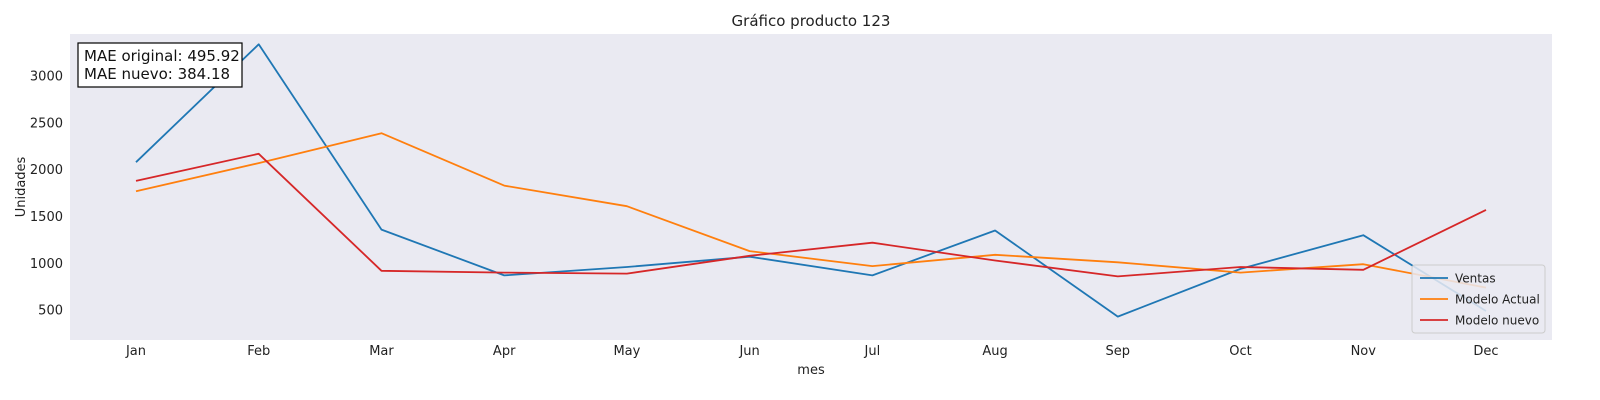  I want to click on x-axis-ticks: Jan Feb Mar Apr May Jun Jul Aug Sep Oct Nov Dec, so click(812, 351).